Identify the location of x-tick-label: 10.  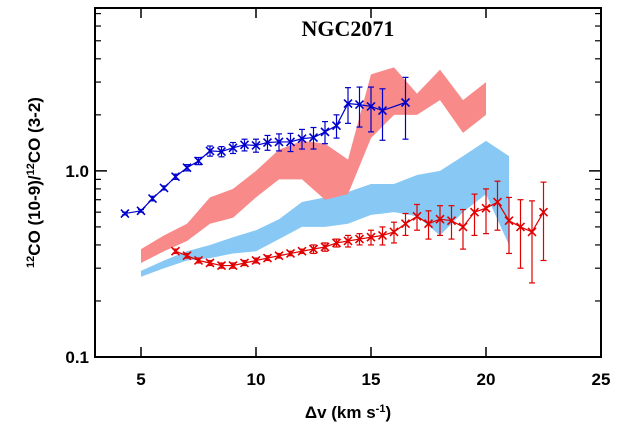
(256, 379).